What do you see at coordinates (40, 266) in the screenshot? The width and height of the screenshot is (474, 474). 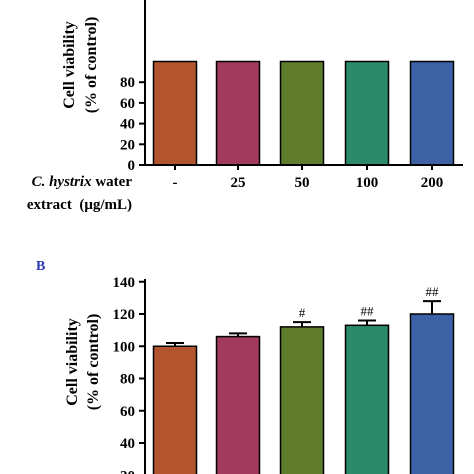 I see `panel-b-letter: B` at bounding box center [40, 266].